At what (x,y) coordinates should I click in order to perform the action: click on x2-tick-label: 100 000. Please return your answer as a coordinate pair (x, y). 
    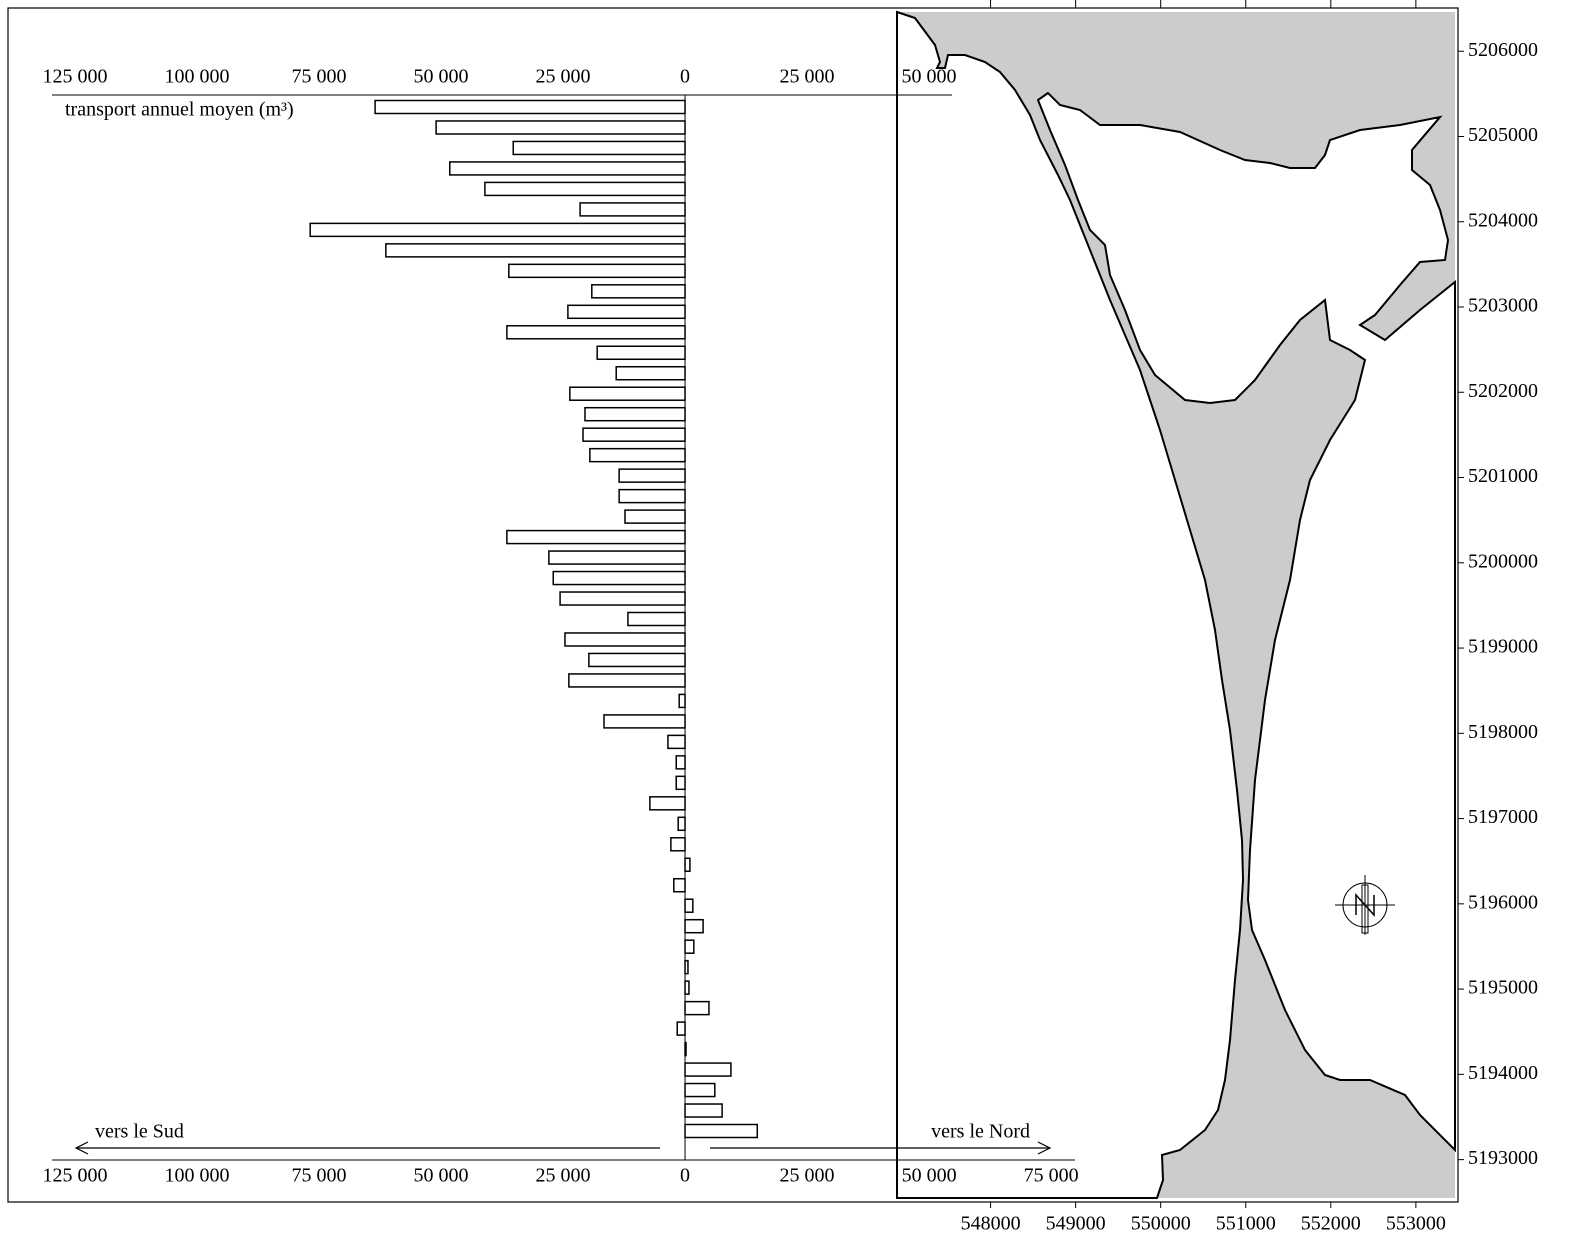
    Looking at the image, I should click on (196, 77).